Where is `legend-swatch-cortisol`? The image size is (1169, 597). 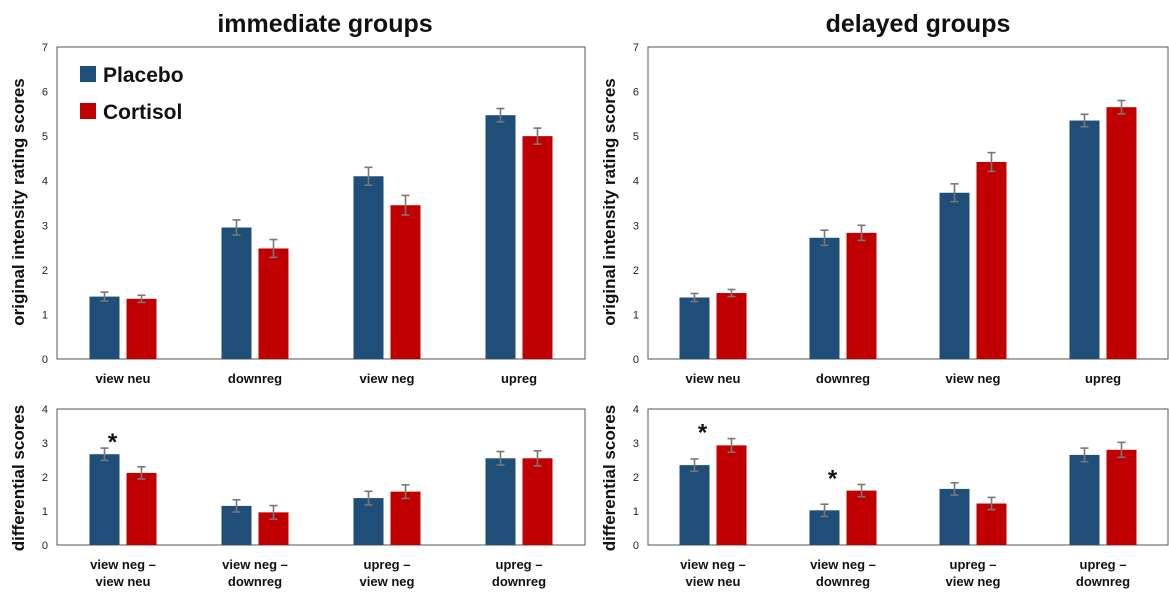
legend-swatch-cortisol is located at coordinates (88, 111).